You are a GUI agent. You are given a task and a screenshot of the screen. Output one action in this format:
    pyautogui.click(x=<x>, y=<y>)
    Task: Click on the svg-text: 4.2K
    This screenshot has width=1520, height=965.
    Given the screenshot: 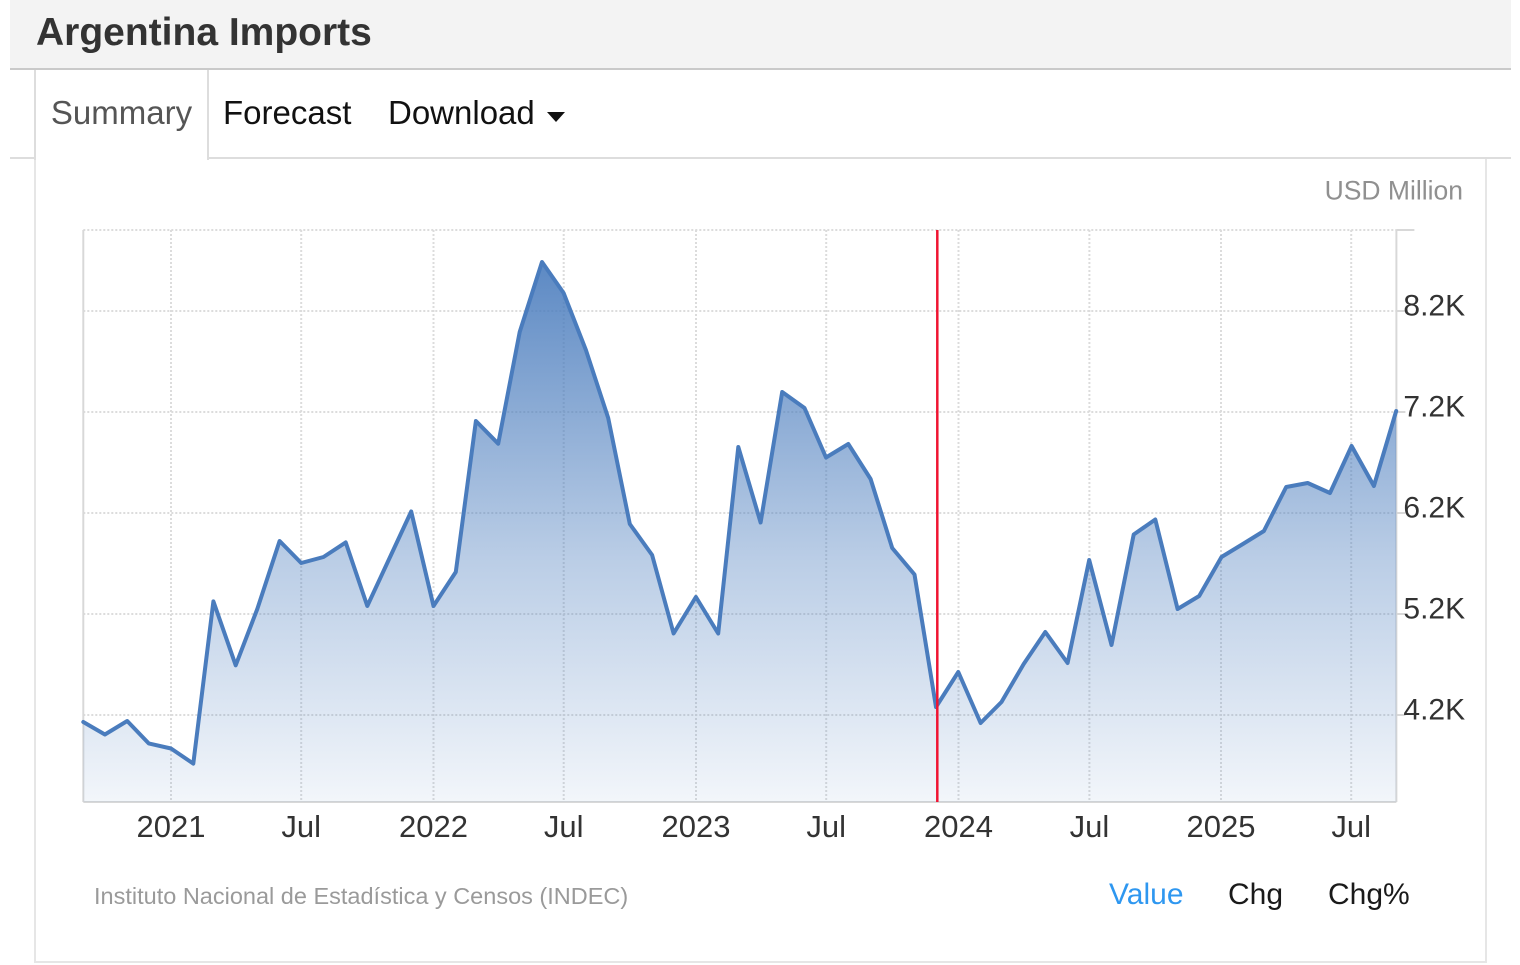 What is the action you would take?
    pyautogui.click(x=1434, y=710)
    